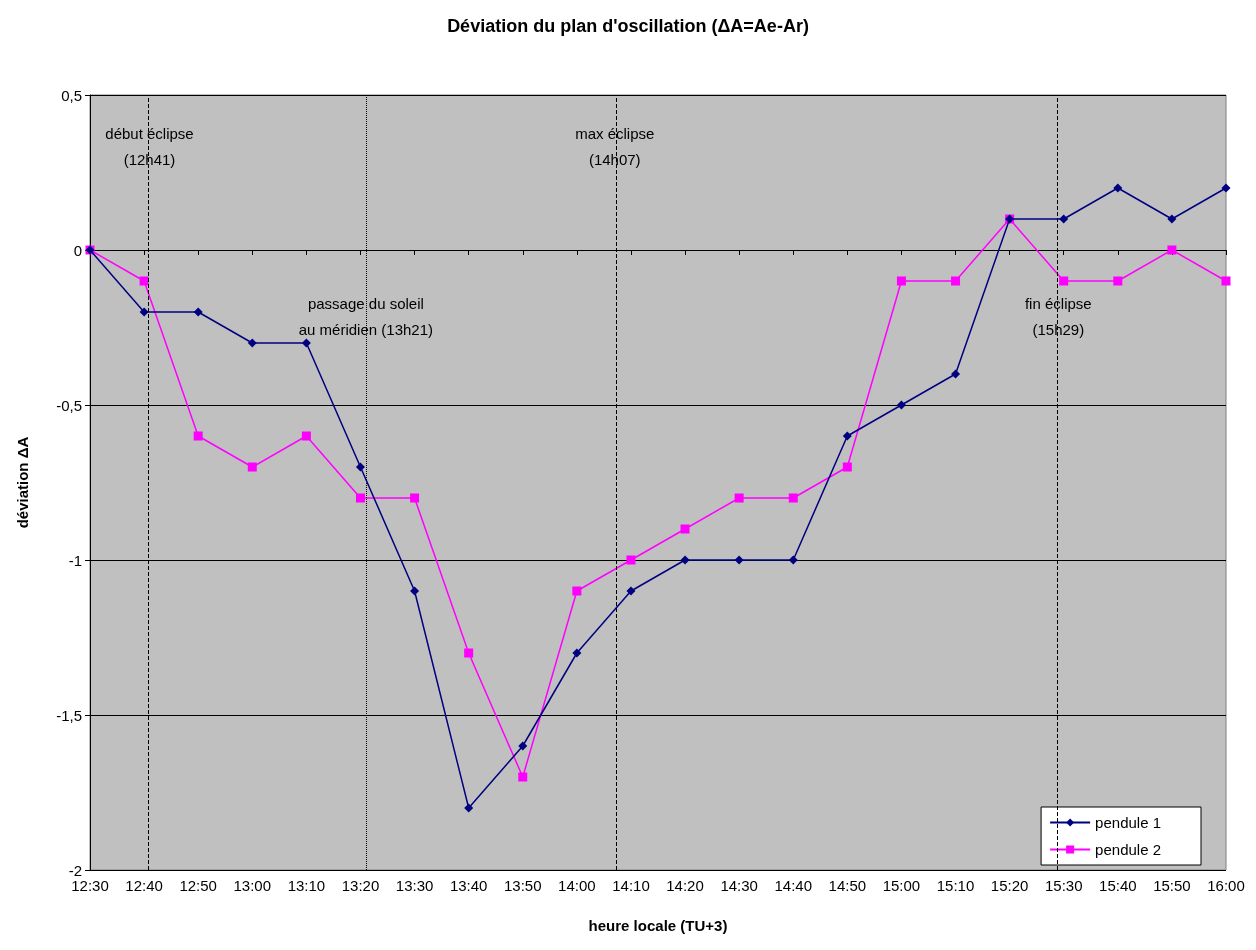 The height and width of the screenshot is (950, 1256). What do you see at coordinates (631, 885) in the screenshot?
I see `x-tick-label: 14:10` at bounding box center [631, 885].